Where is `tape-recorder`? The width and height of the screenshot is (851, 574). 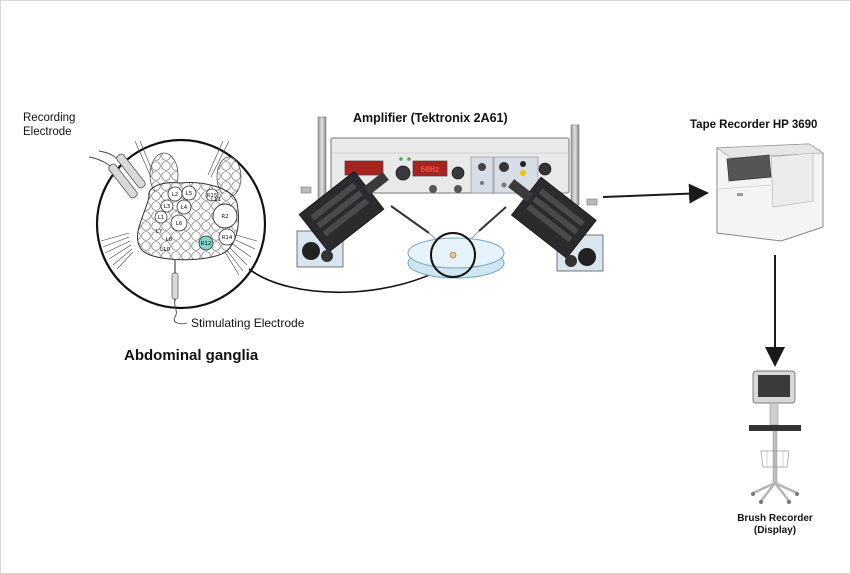 tape-recorder is located at coordinates (770, 192).